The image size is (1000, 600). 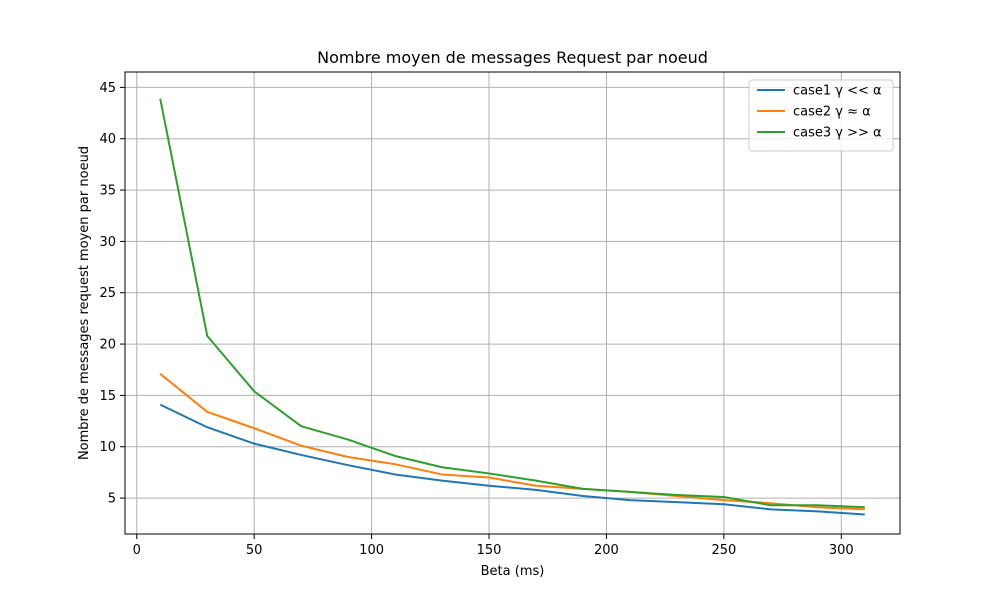 What do you see at coordinates (107, 293) in the screenshot?
I see `y-tick-label: 25` at bounding box center [107, 293].